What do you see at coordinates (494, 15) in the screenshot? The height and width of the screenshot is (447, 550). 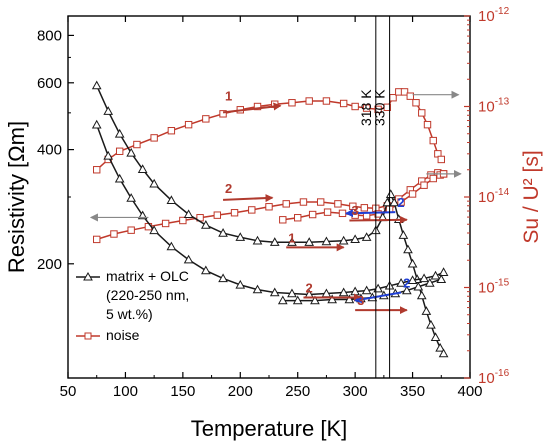 I see `y-right-tick-label: 10-12` at bounding box center [494, 15].